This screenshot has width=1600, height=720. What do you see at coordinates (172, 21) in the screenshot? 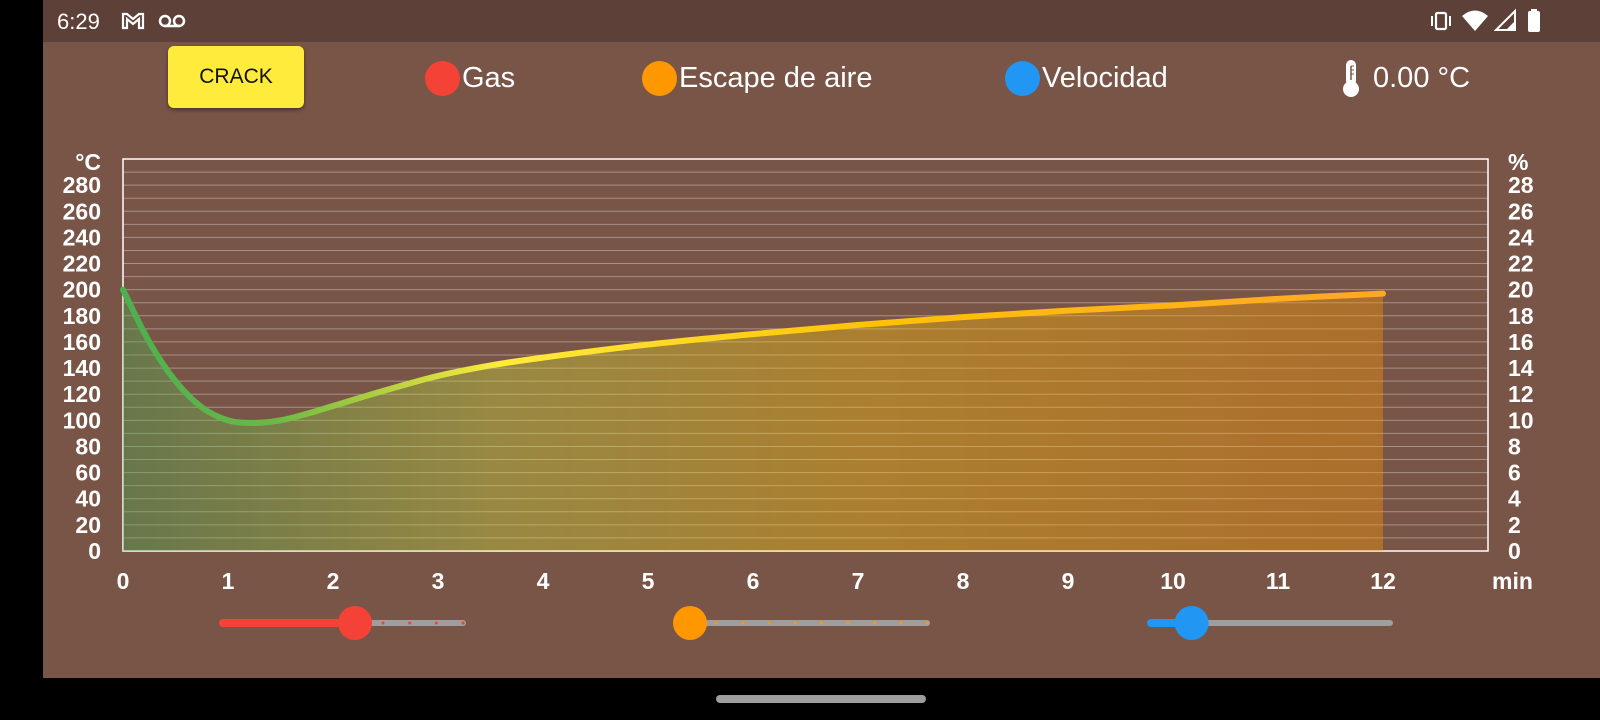
I see `voicemail-icon` at bounding box center [172, 21].